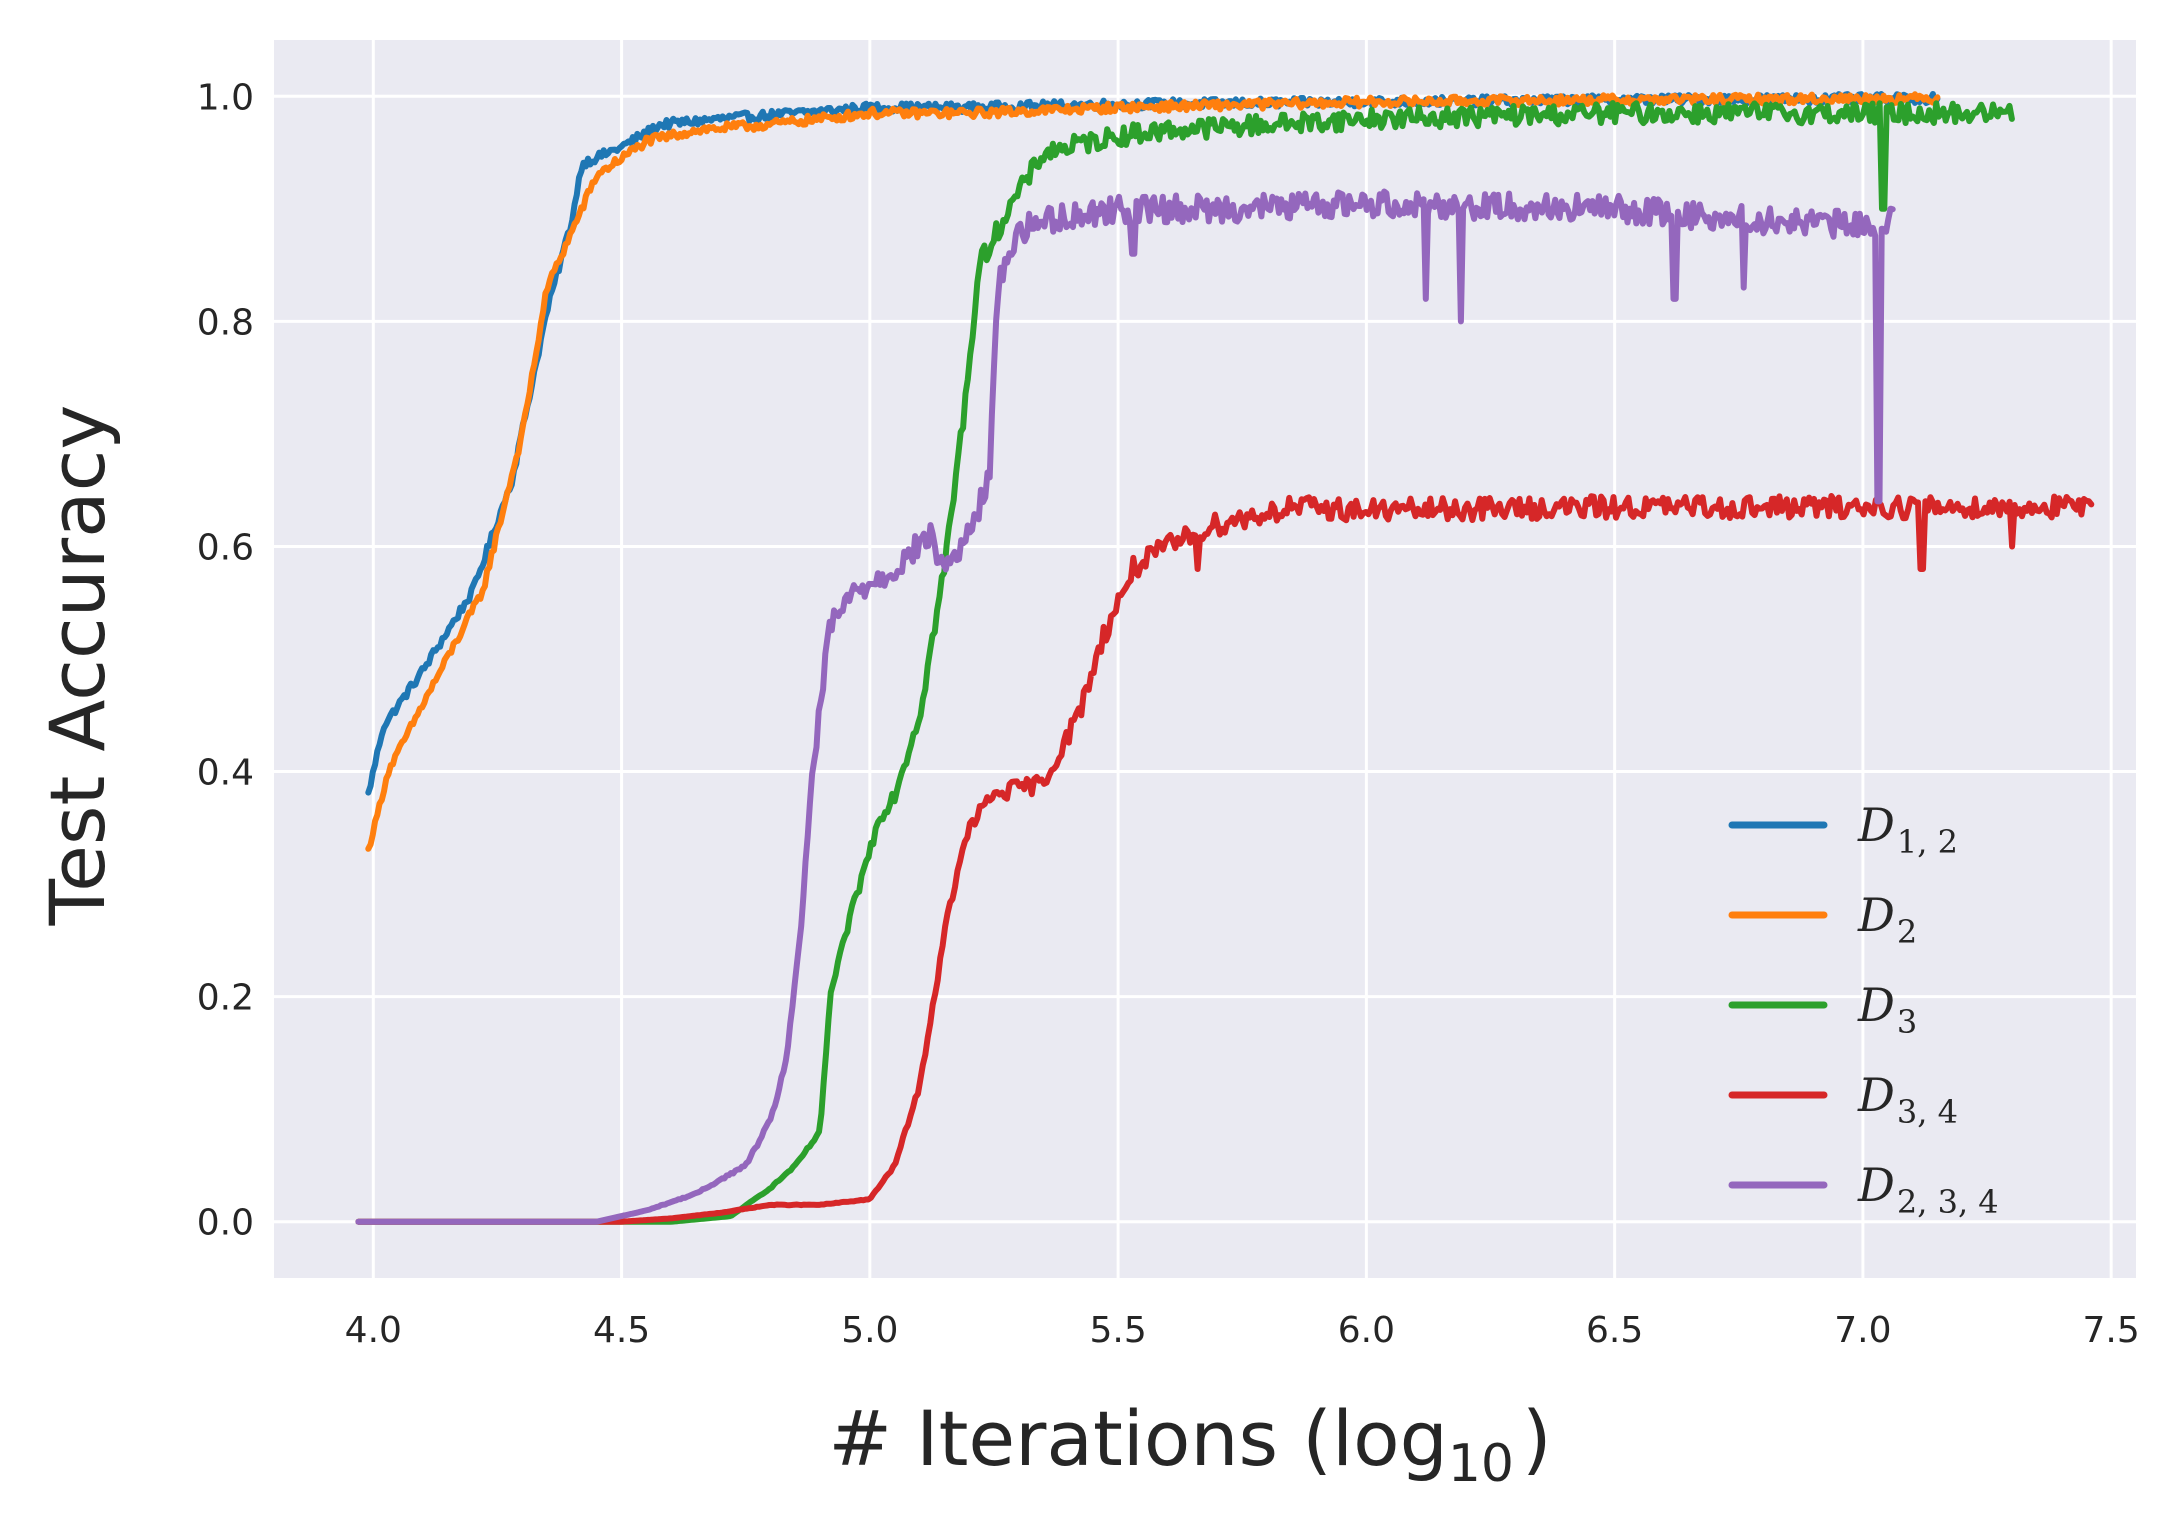 This screenshot has height=1526, width=2172. I want to click on legend-label-sub: 3, so click(1907, 1022).